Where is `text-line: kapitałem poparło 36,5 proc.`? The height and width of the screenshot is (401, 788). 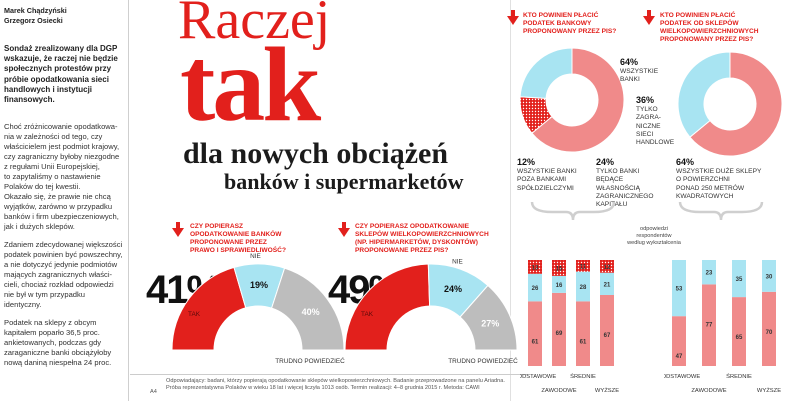 text-line: kapitałem poparło 36,5 proc. is located at coordinates (52, 332).